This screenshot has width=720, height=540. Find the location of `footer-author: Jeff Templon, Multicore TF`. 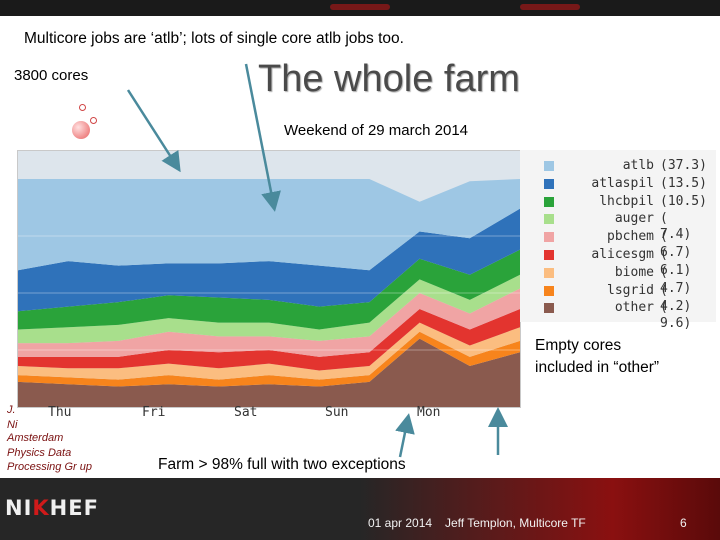

footer-author: Jeff Templon, Multicore TF is located at coordinates (515, 523).